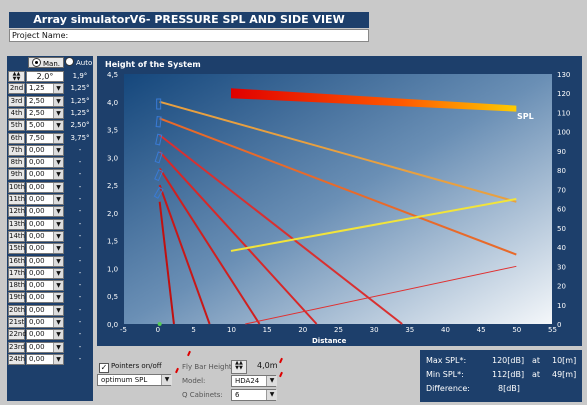 The image size is (587, 405). Describe the element at coordinates (37, 137) in the screenshot. I see `splay-value: 7,50` at that location.